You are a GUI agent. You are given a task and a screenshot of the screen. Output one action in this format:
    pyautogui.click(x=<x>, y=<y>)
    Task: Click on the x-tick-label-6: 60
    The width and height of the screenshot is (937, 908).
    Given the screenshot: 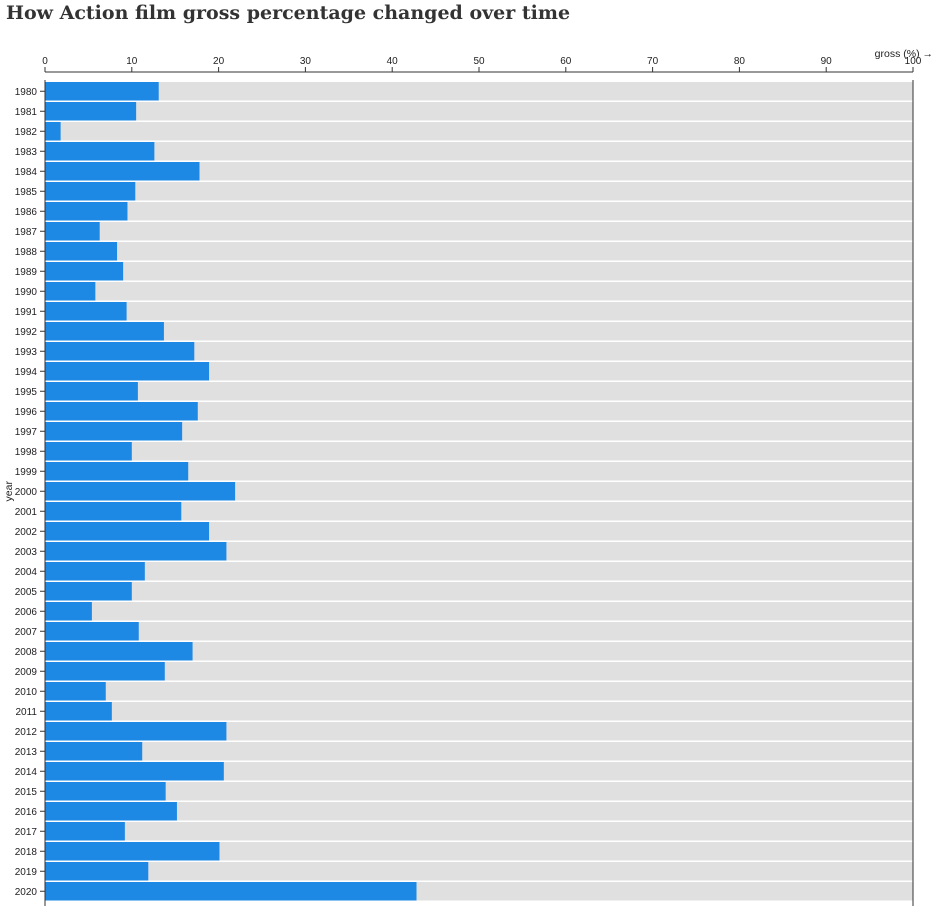 What is the action you would take?
    pyautogui.click(x=566, y=61)
    